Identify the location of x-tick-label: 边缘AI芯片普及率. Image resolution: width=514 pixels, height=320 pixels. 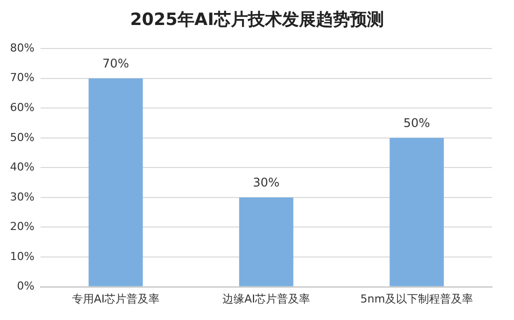
(266, 299).